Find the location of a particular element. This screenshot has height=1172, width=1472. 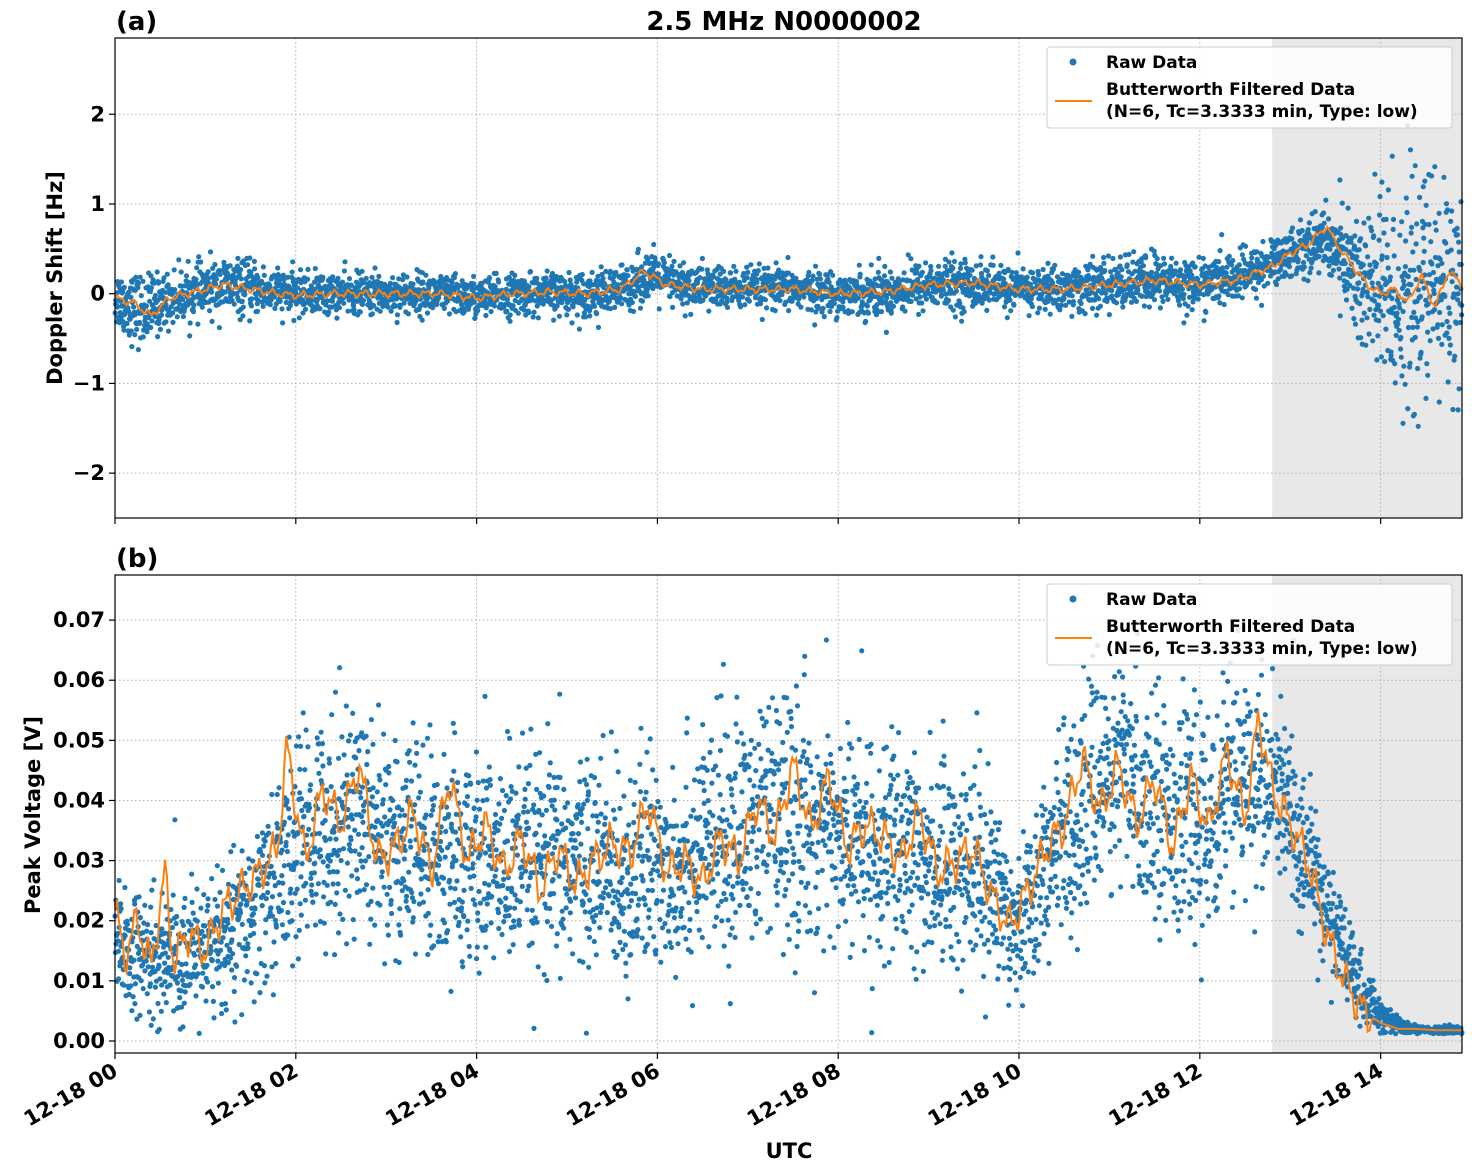

y-tick-label: 1 is located at coordinates (97, 204).